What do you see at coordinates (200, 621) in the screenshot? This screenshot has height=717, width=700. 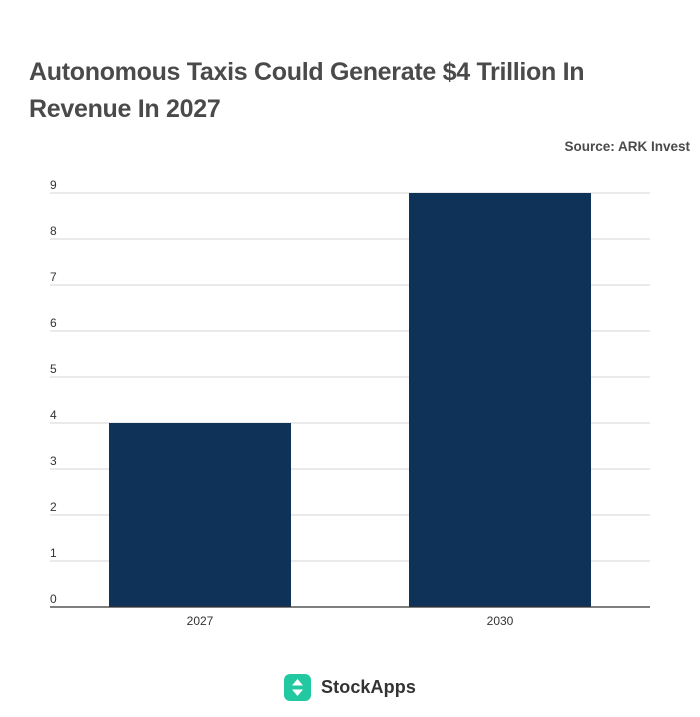 I see `x-tick-label: 2027` at bounding box center [200, 621].